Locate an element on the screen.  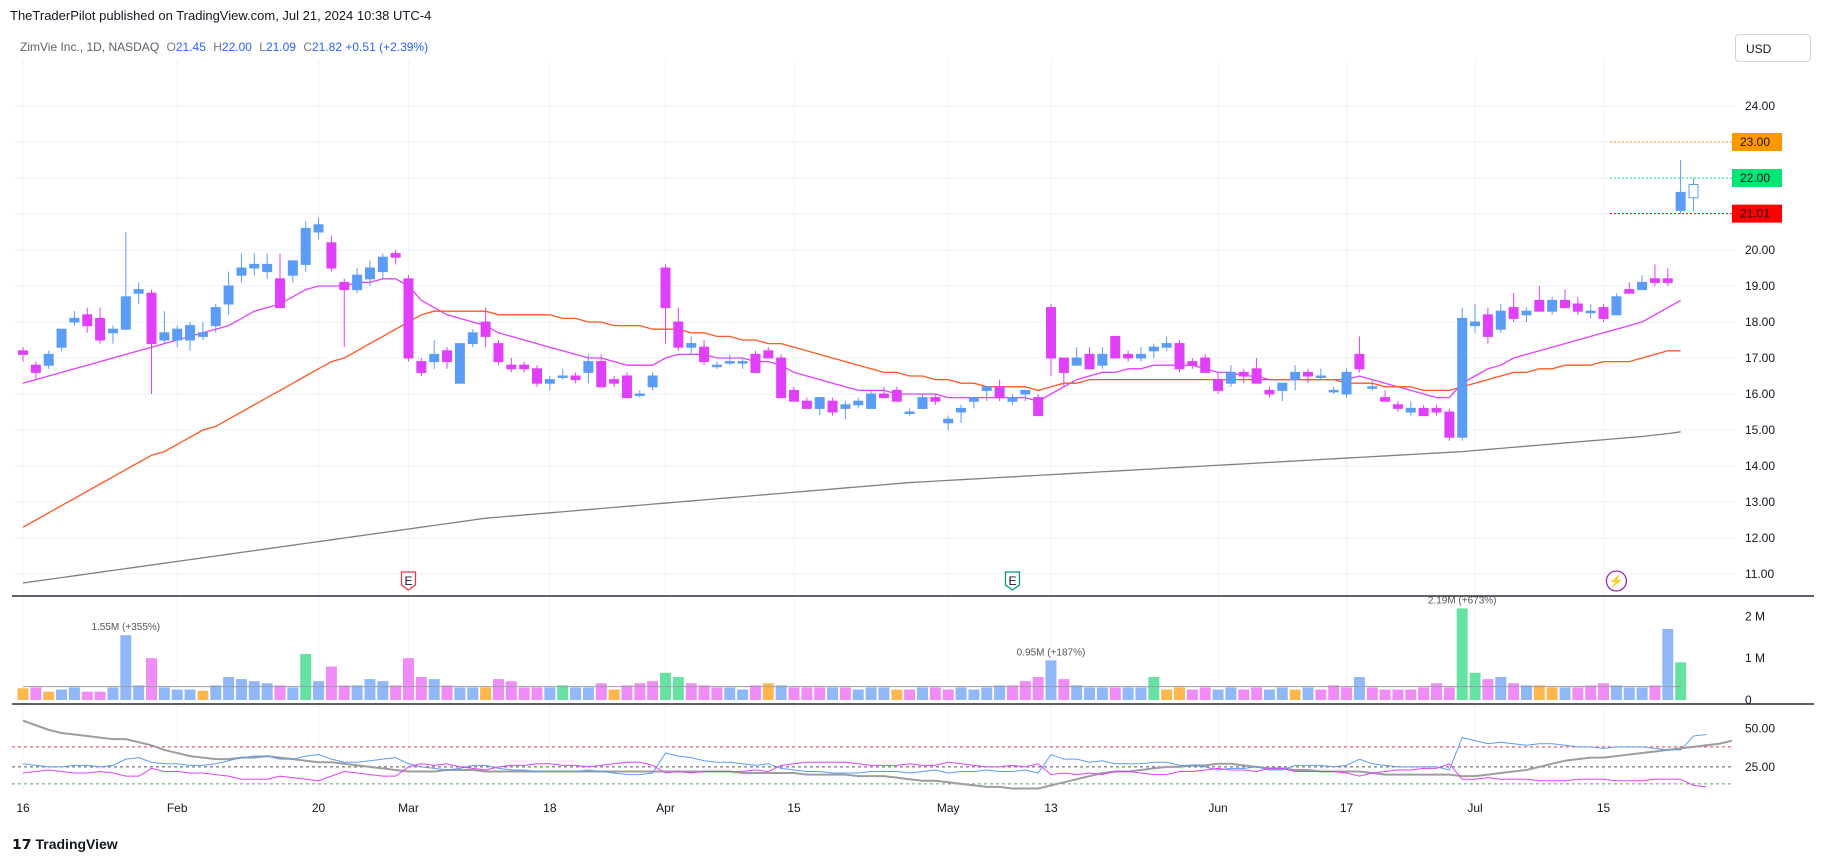
price-axis-tick: 24.00 is located at coordinates (1760, 106).